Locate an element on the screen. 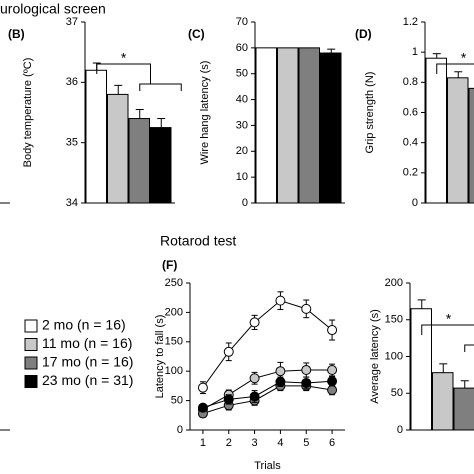 This screenshot has height=474, width=474. x-tick-label: 1 is located at coordinates (203, 443).